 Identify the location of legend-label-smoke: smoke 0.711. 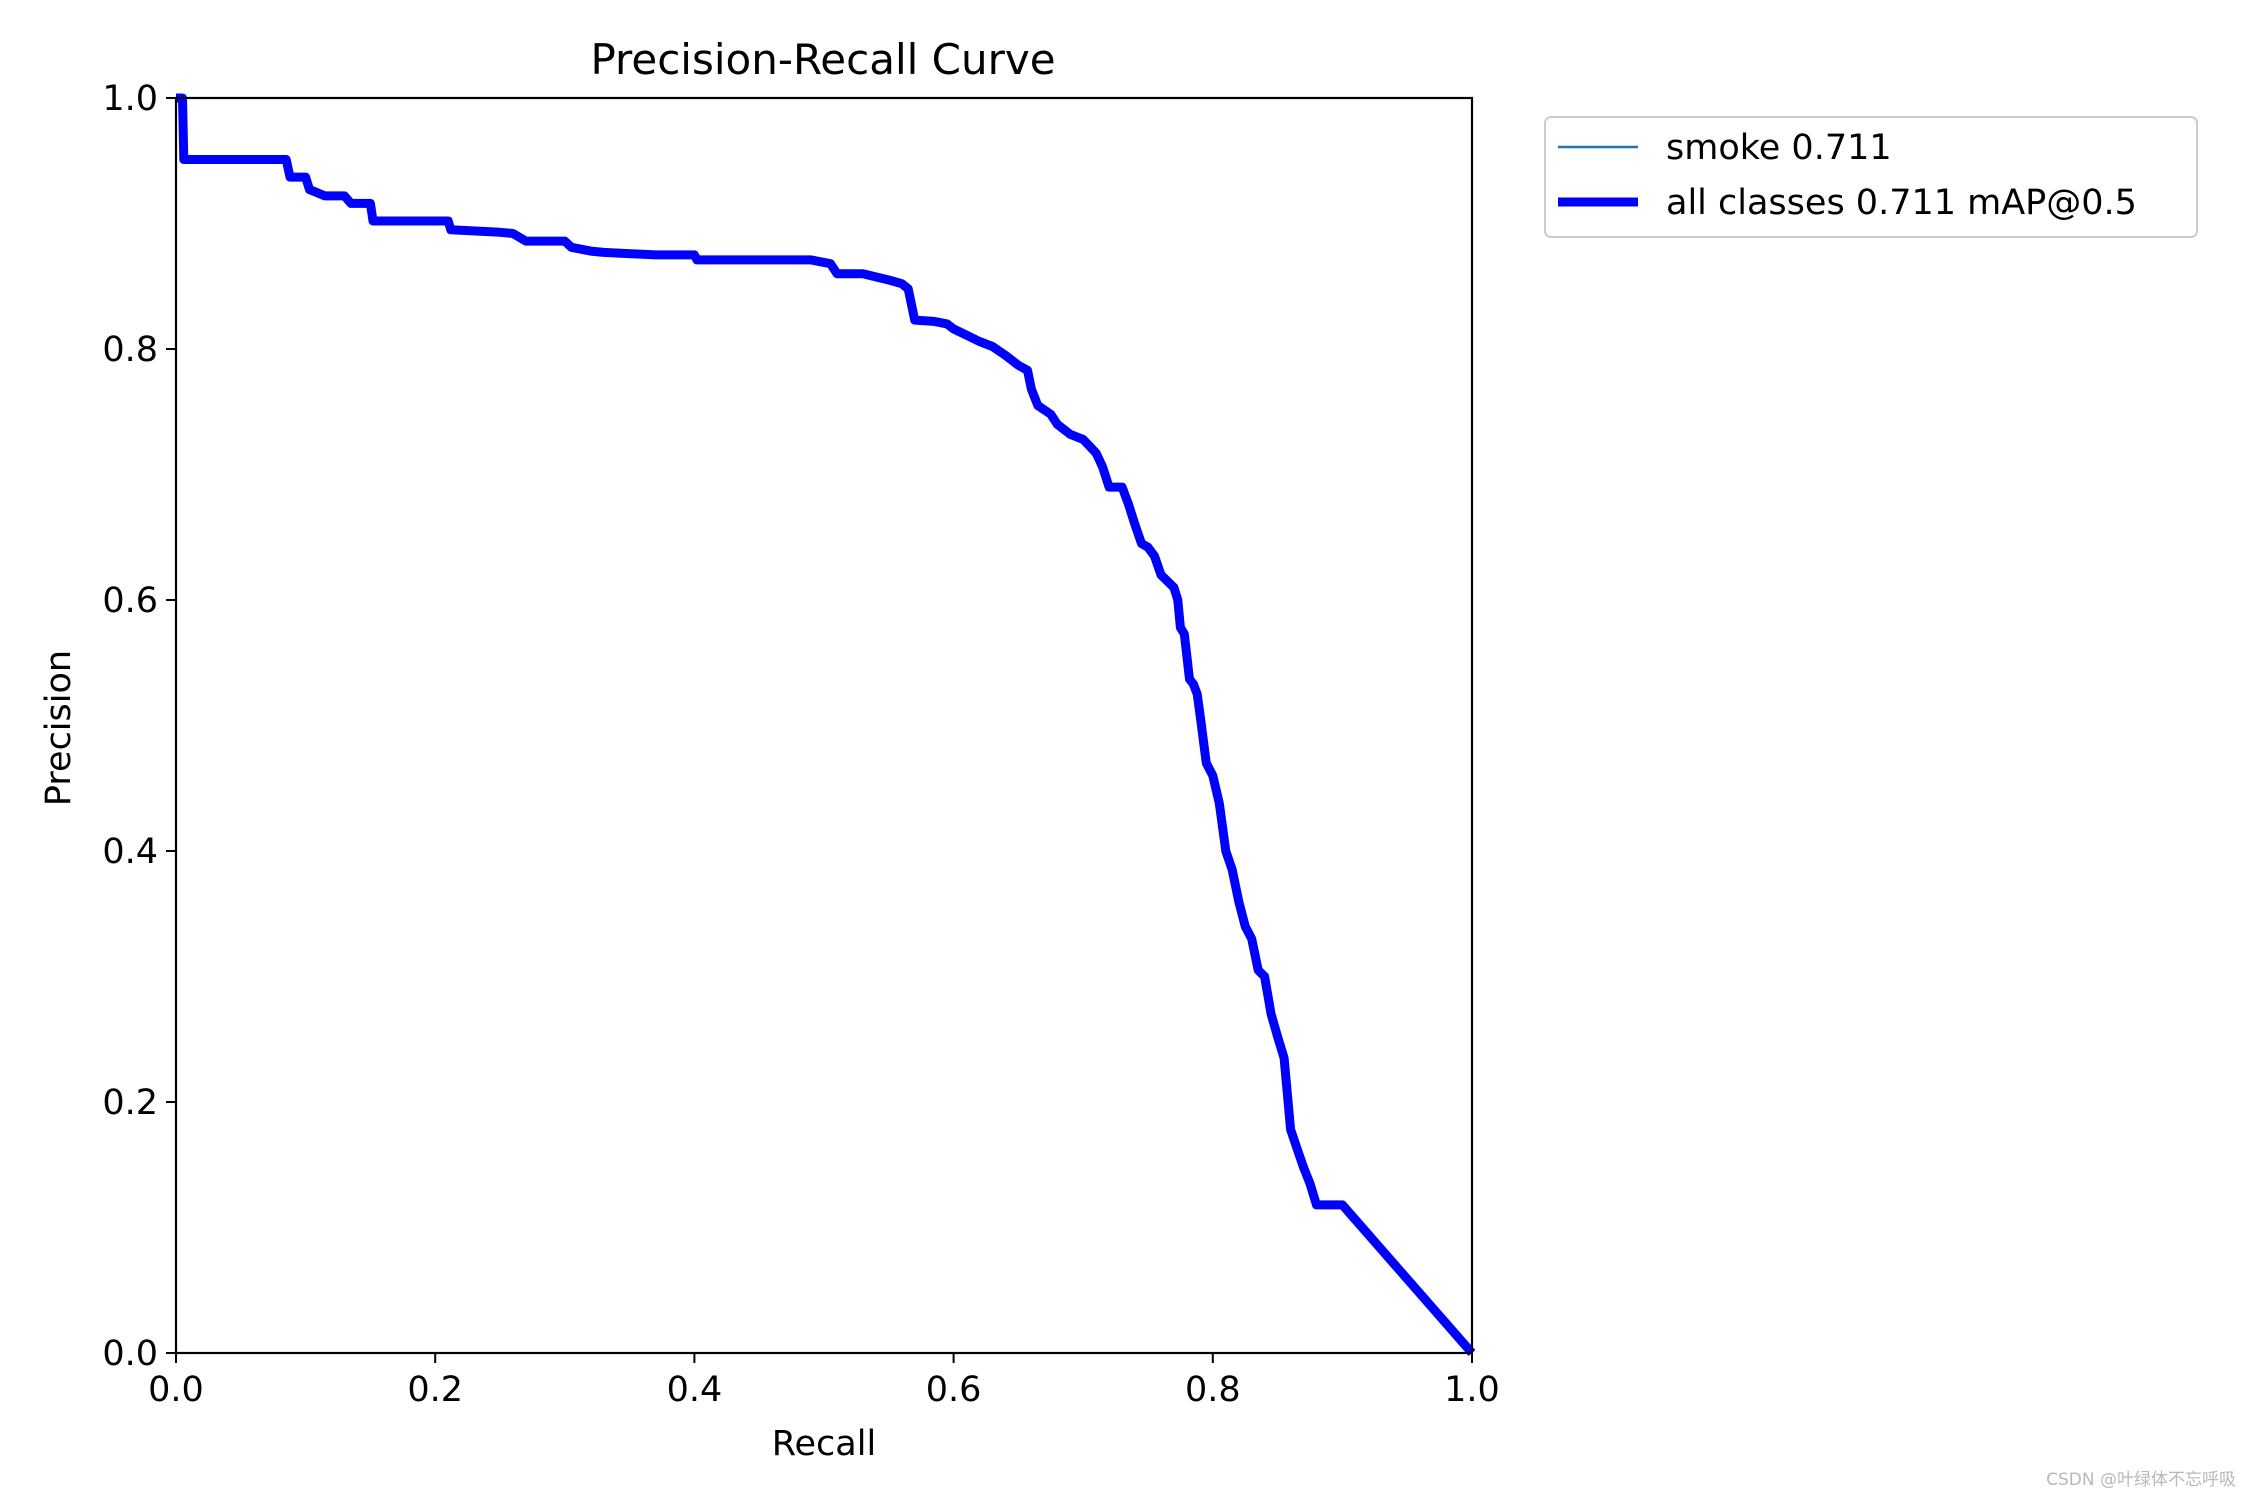
(1779, 148).